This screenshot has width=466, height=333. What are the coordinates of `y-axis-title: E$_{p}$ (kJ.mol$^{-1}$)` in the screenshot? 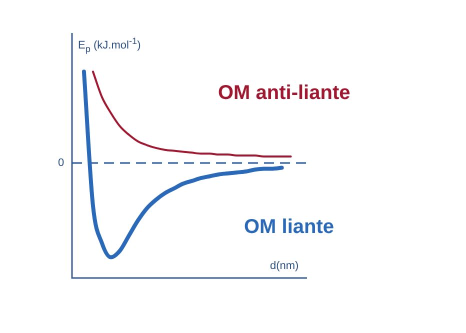 It's located at (109, 45).